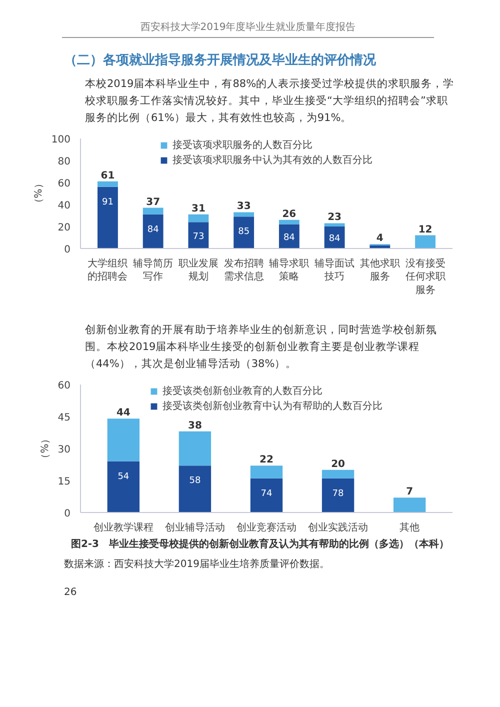 This screenshot has height=707, width=500. What do you see at coordinates (425, 230) in the screenshot?
I see `total-label: 12` at bounding box center [425, 230].